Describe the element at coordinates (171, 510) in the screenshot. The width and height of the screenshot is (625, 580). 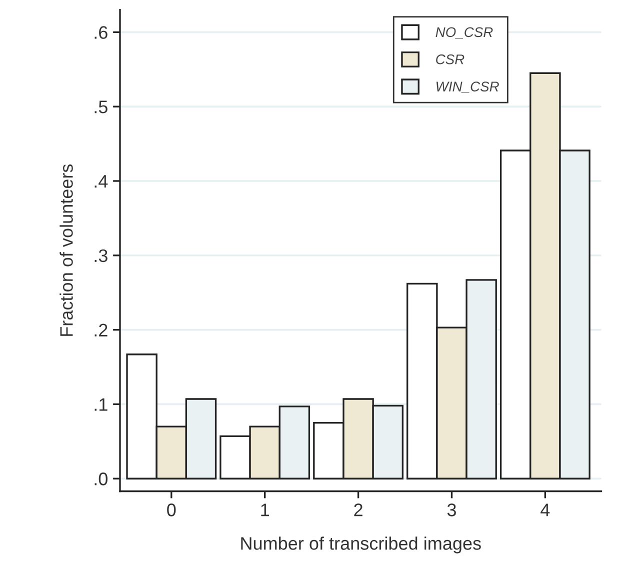
I see `x-tick-label: 0` at that location.